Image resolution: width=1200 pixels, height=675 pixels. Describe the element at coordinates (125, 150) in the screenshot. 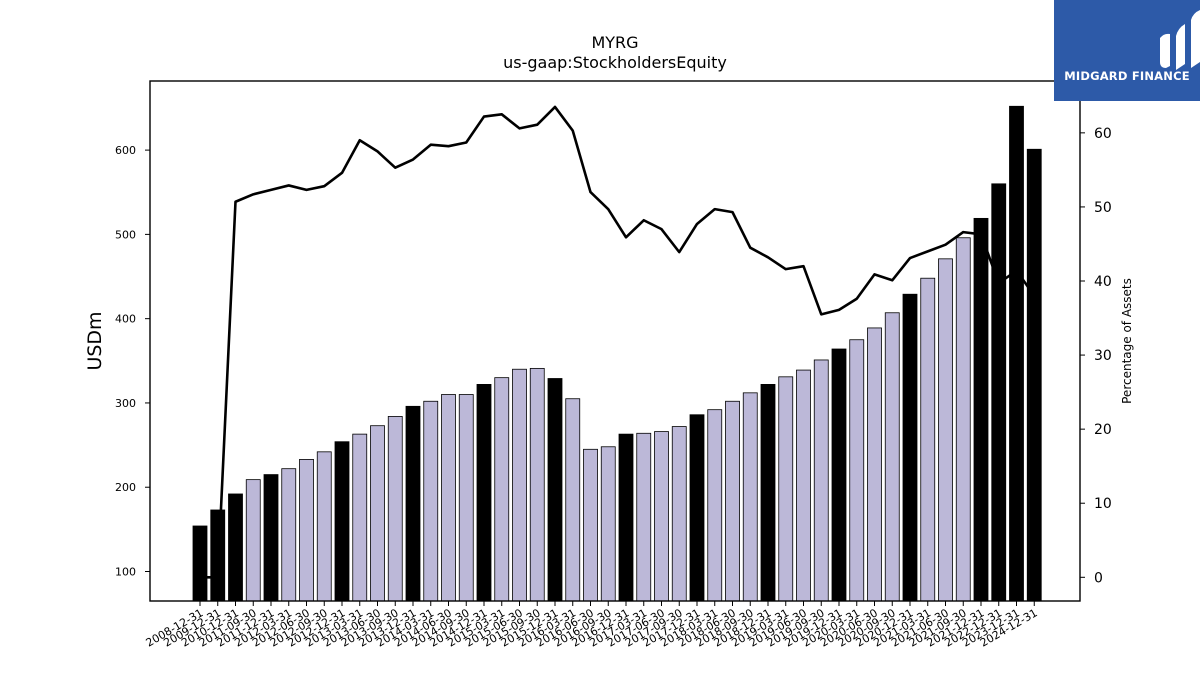

I see `y-tick-label: 600` at that location.